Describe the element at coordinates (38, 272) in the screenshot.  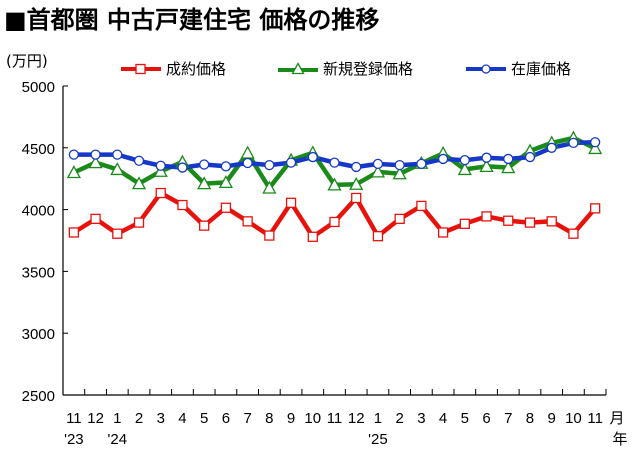
I see `y-tick-label: 3500` at that location.